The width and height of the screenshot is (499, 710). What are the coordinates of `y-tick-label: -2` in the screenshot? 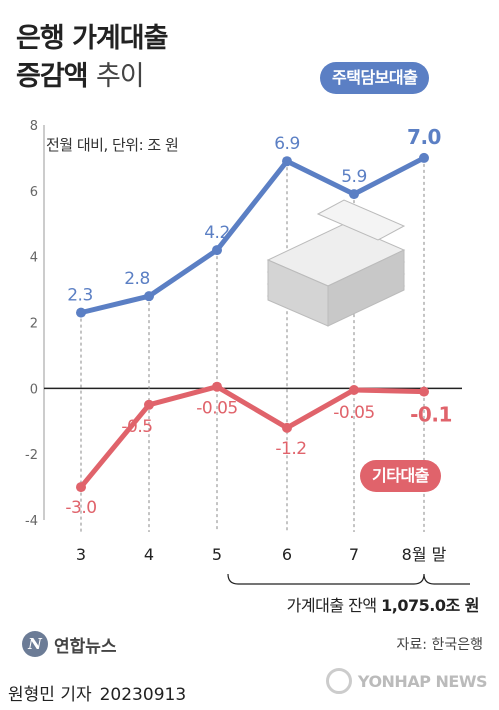 It's located at (31, 455).